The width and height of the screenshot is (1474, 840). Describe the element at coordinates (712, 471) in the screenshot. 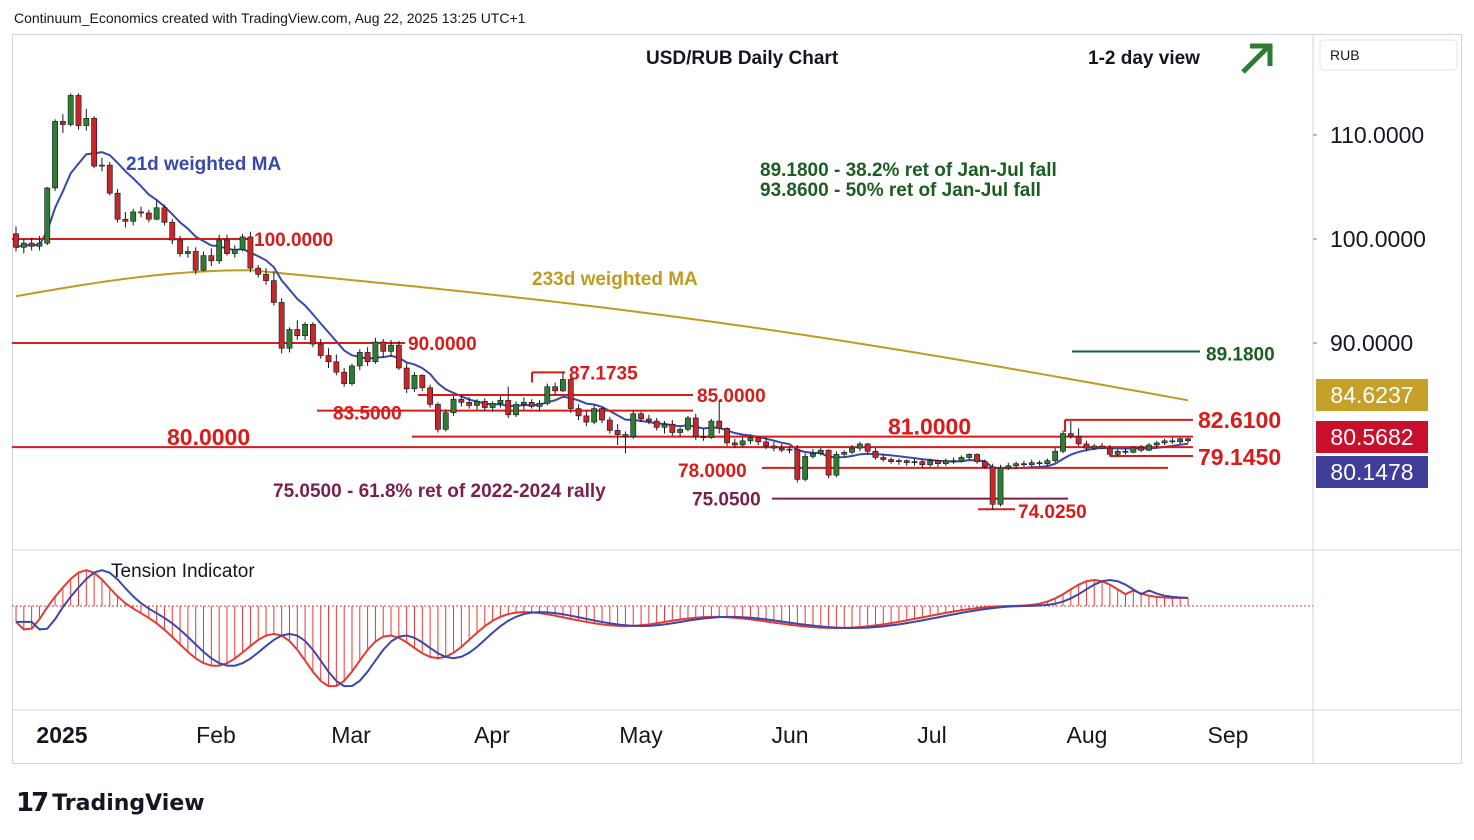

I see `level-78-label: 78.0000` at that location.